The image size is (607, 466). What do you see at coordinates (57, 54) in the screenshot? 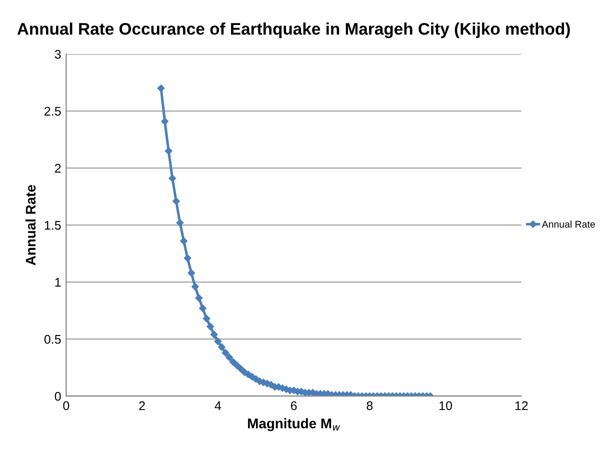
I see `y-tick-label: 3` at bounding box center [57, 54].